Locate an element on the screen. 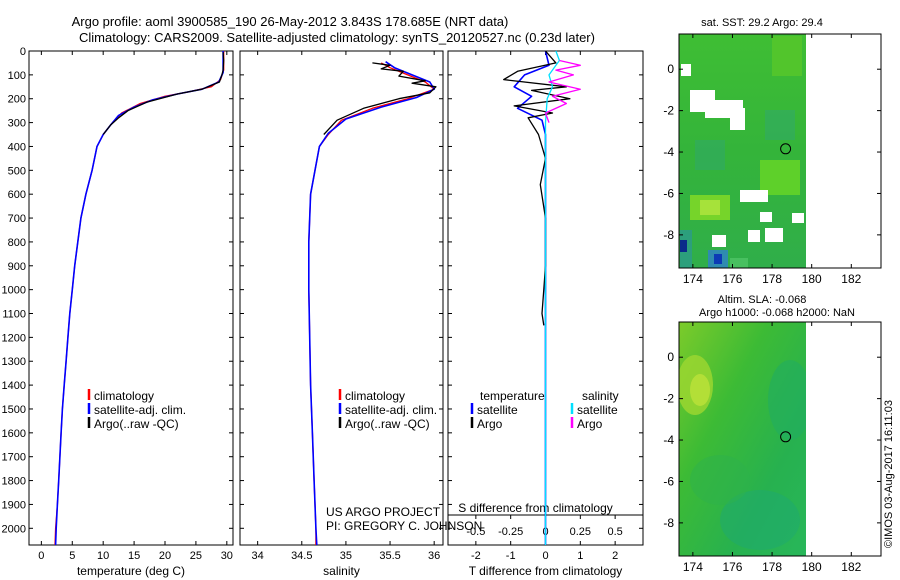 The image size is (900, 580). sla-map-frame is located at coordinates (780, 439).